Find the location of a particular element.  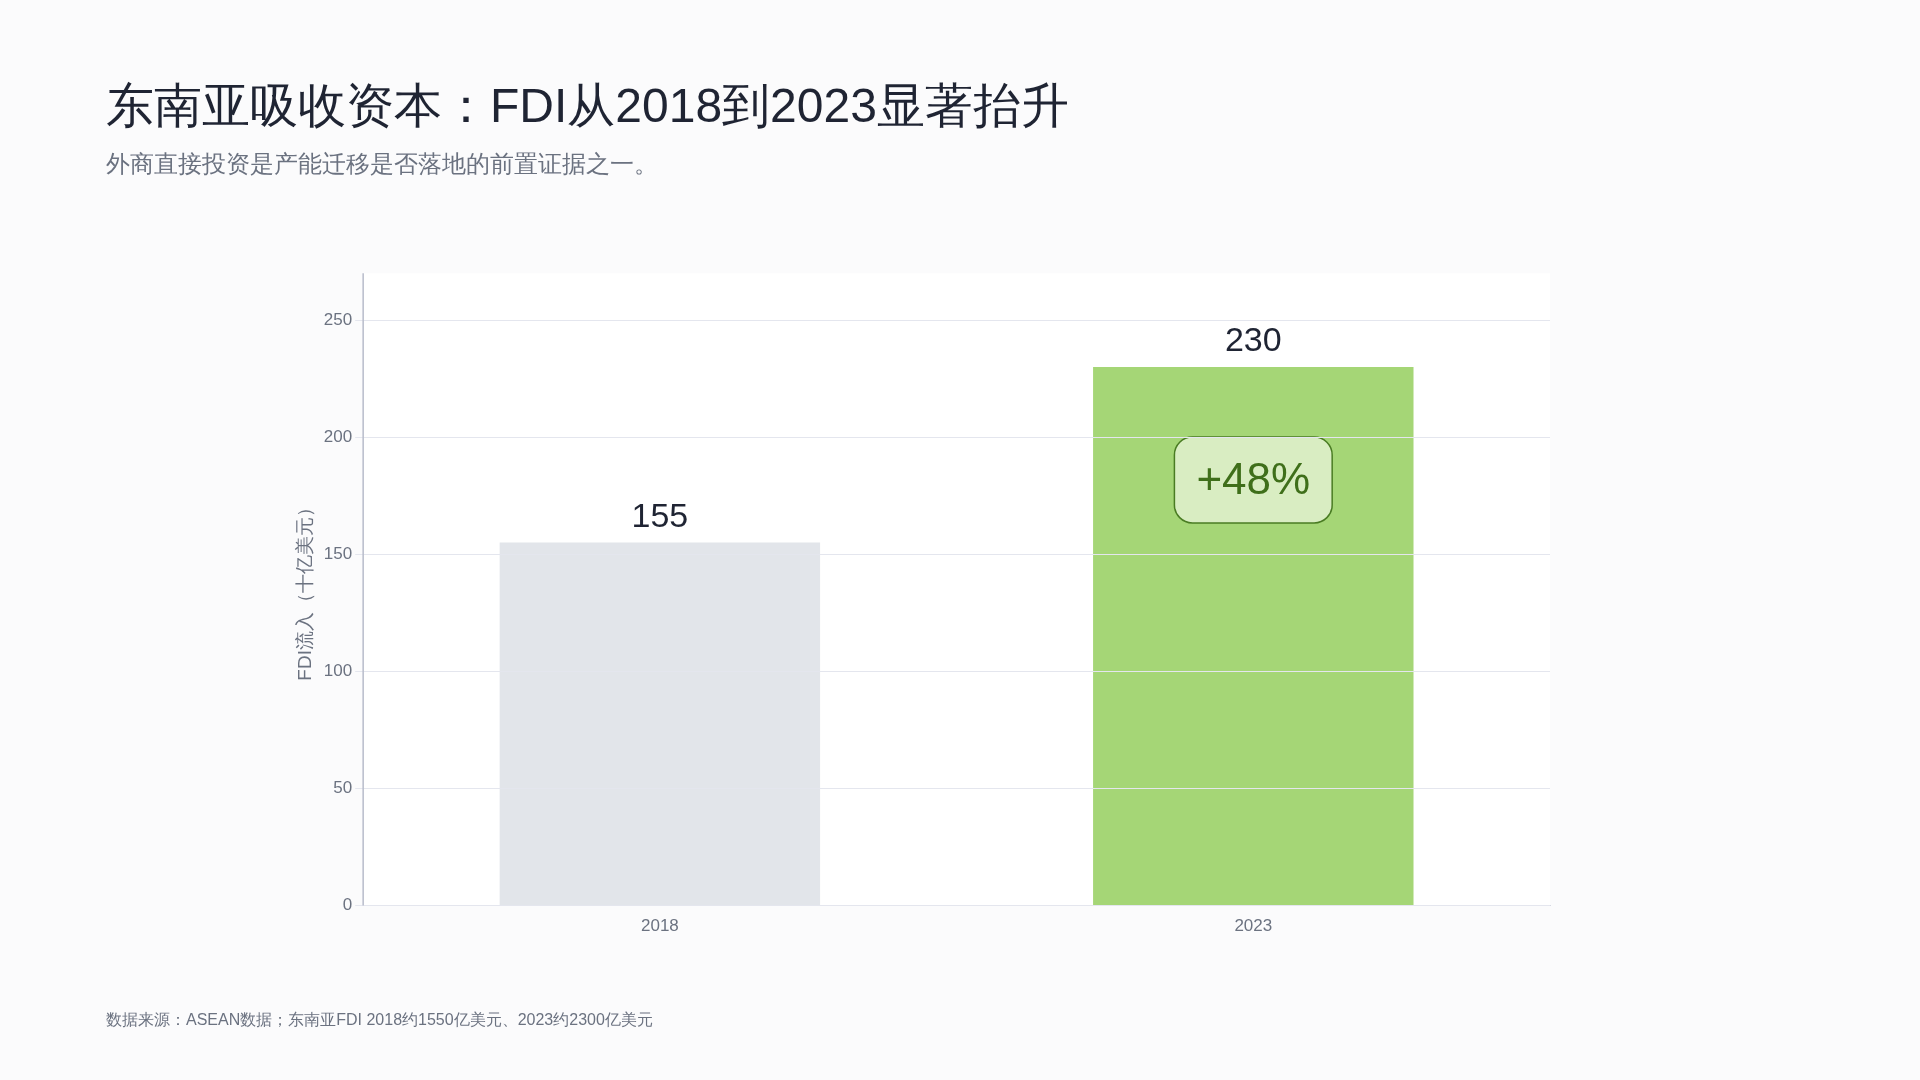

x-tick-label: 2023 is located at coordinates (1253, 926).